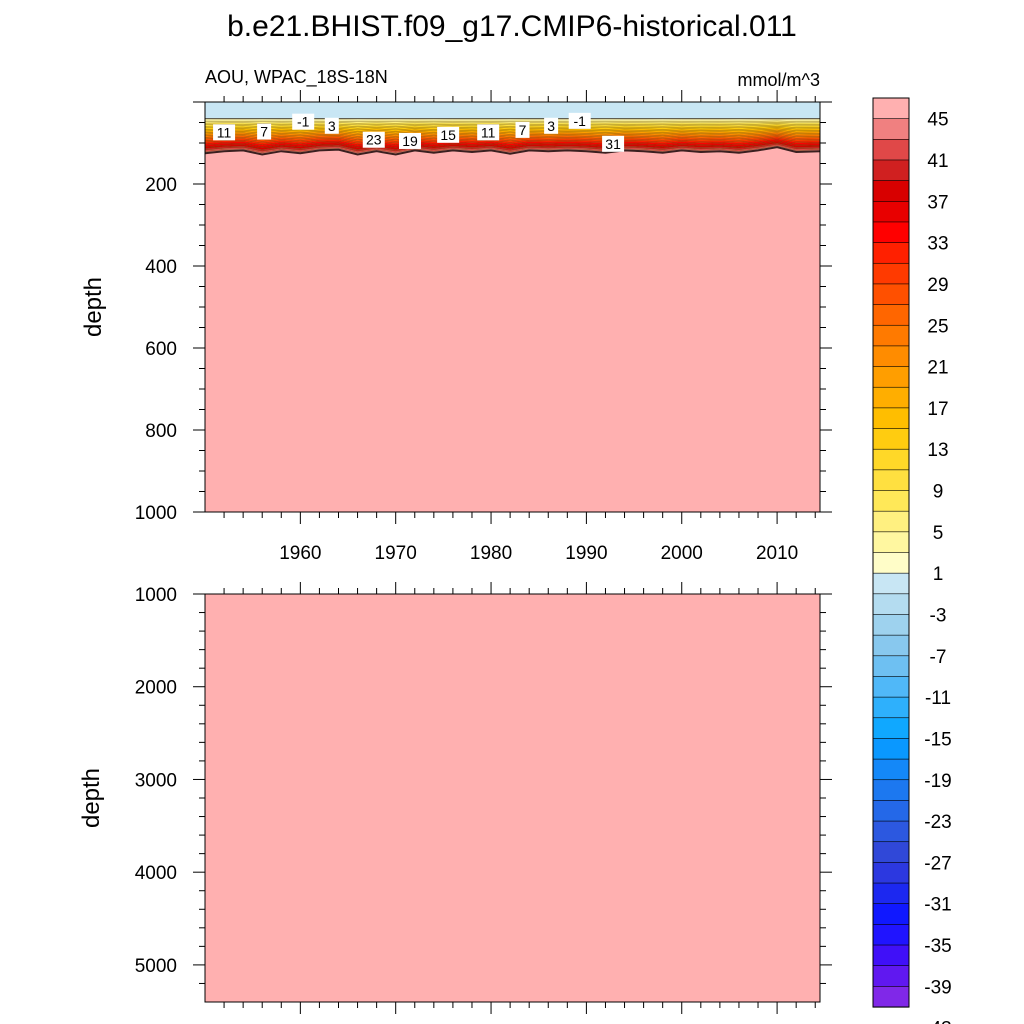  What do you see at coordinates (777, 553) in the screenshot?
I see `x-tick-label: 2010` at bounding box center [777, 553].